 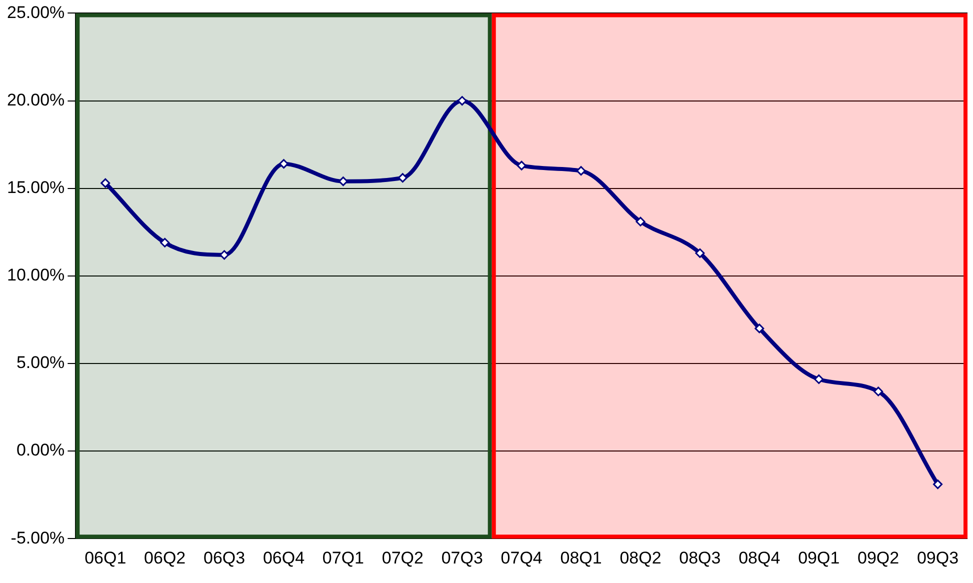 I want to click on x-tick-label: 08Q3, so click(x=700, y=558).